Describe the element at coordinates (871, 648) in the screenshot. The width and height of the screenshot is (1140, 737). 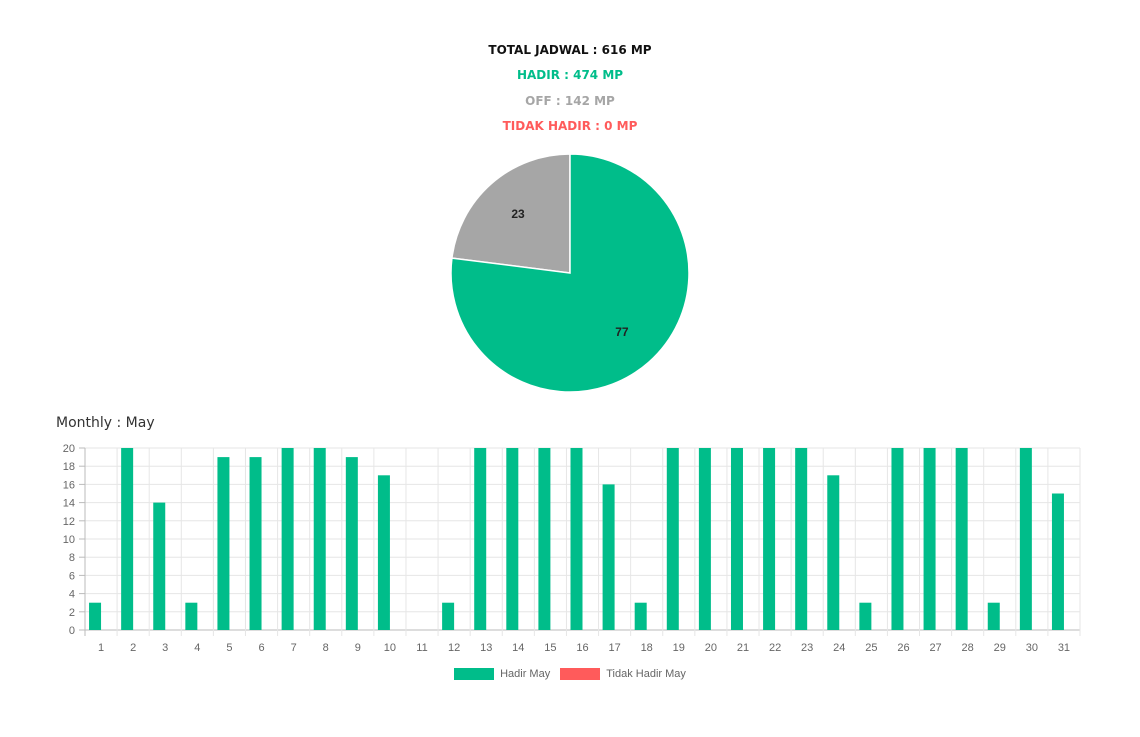
I see `x-tick-label: 25` at that location.